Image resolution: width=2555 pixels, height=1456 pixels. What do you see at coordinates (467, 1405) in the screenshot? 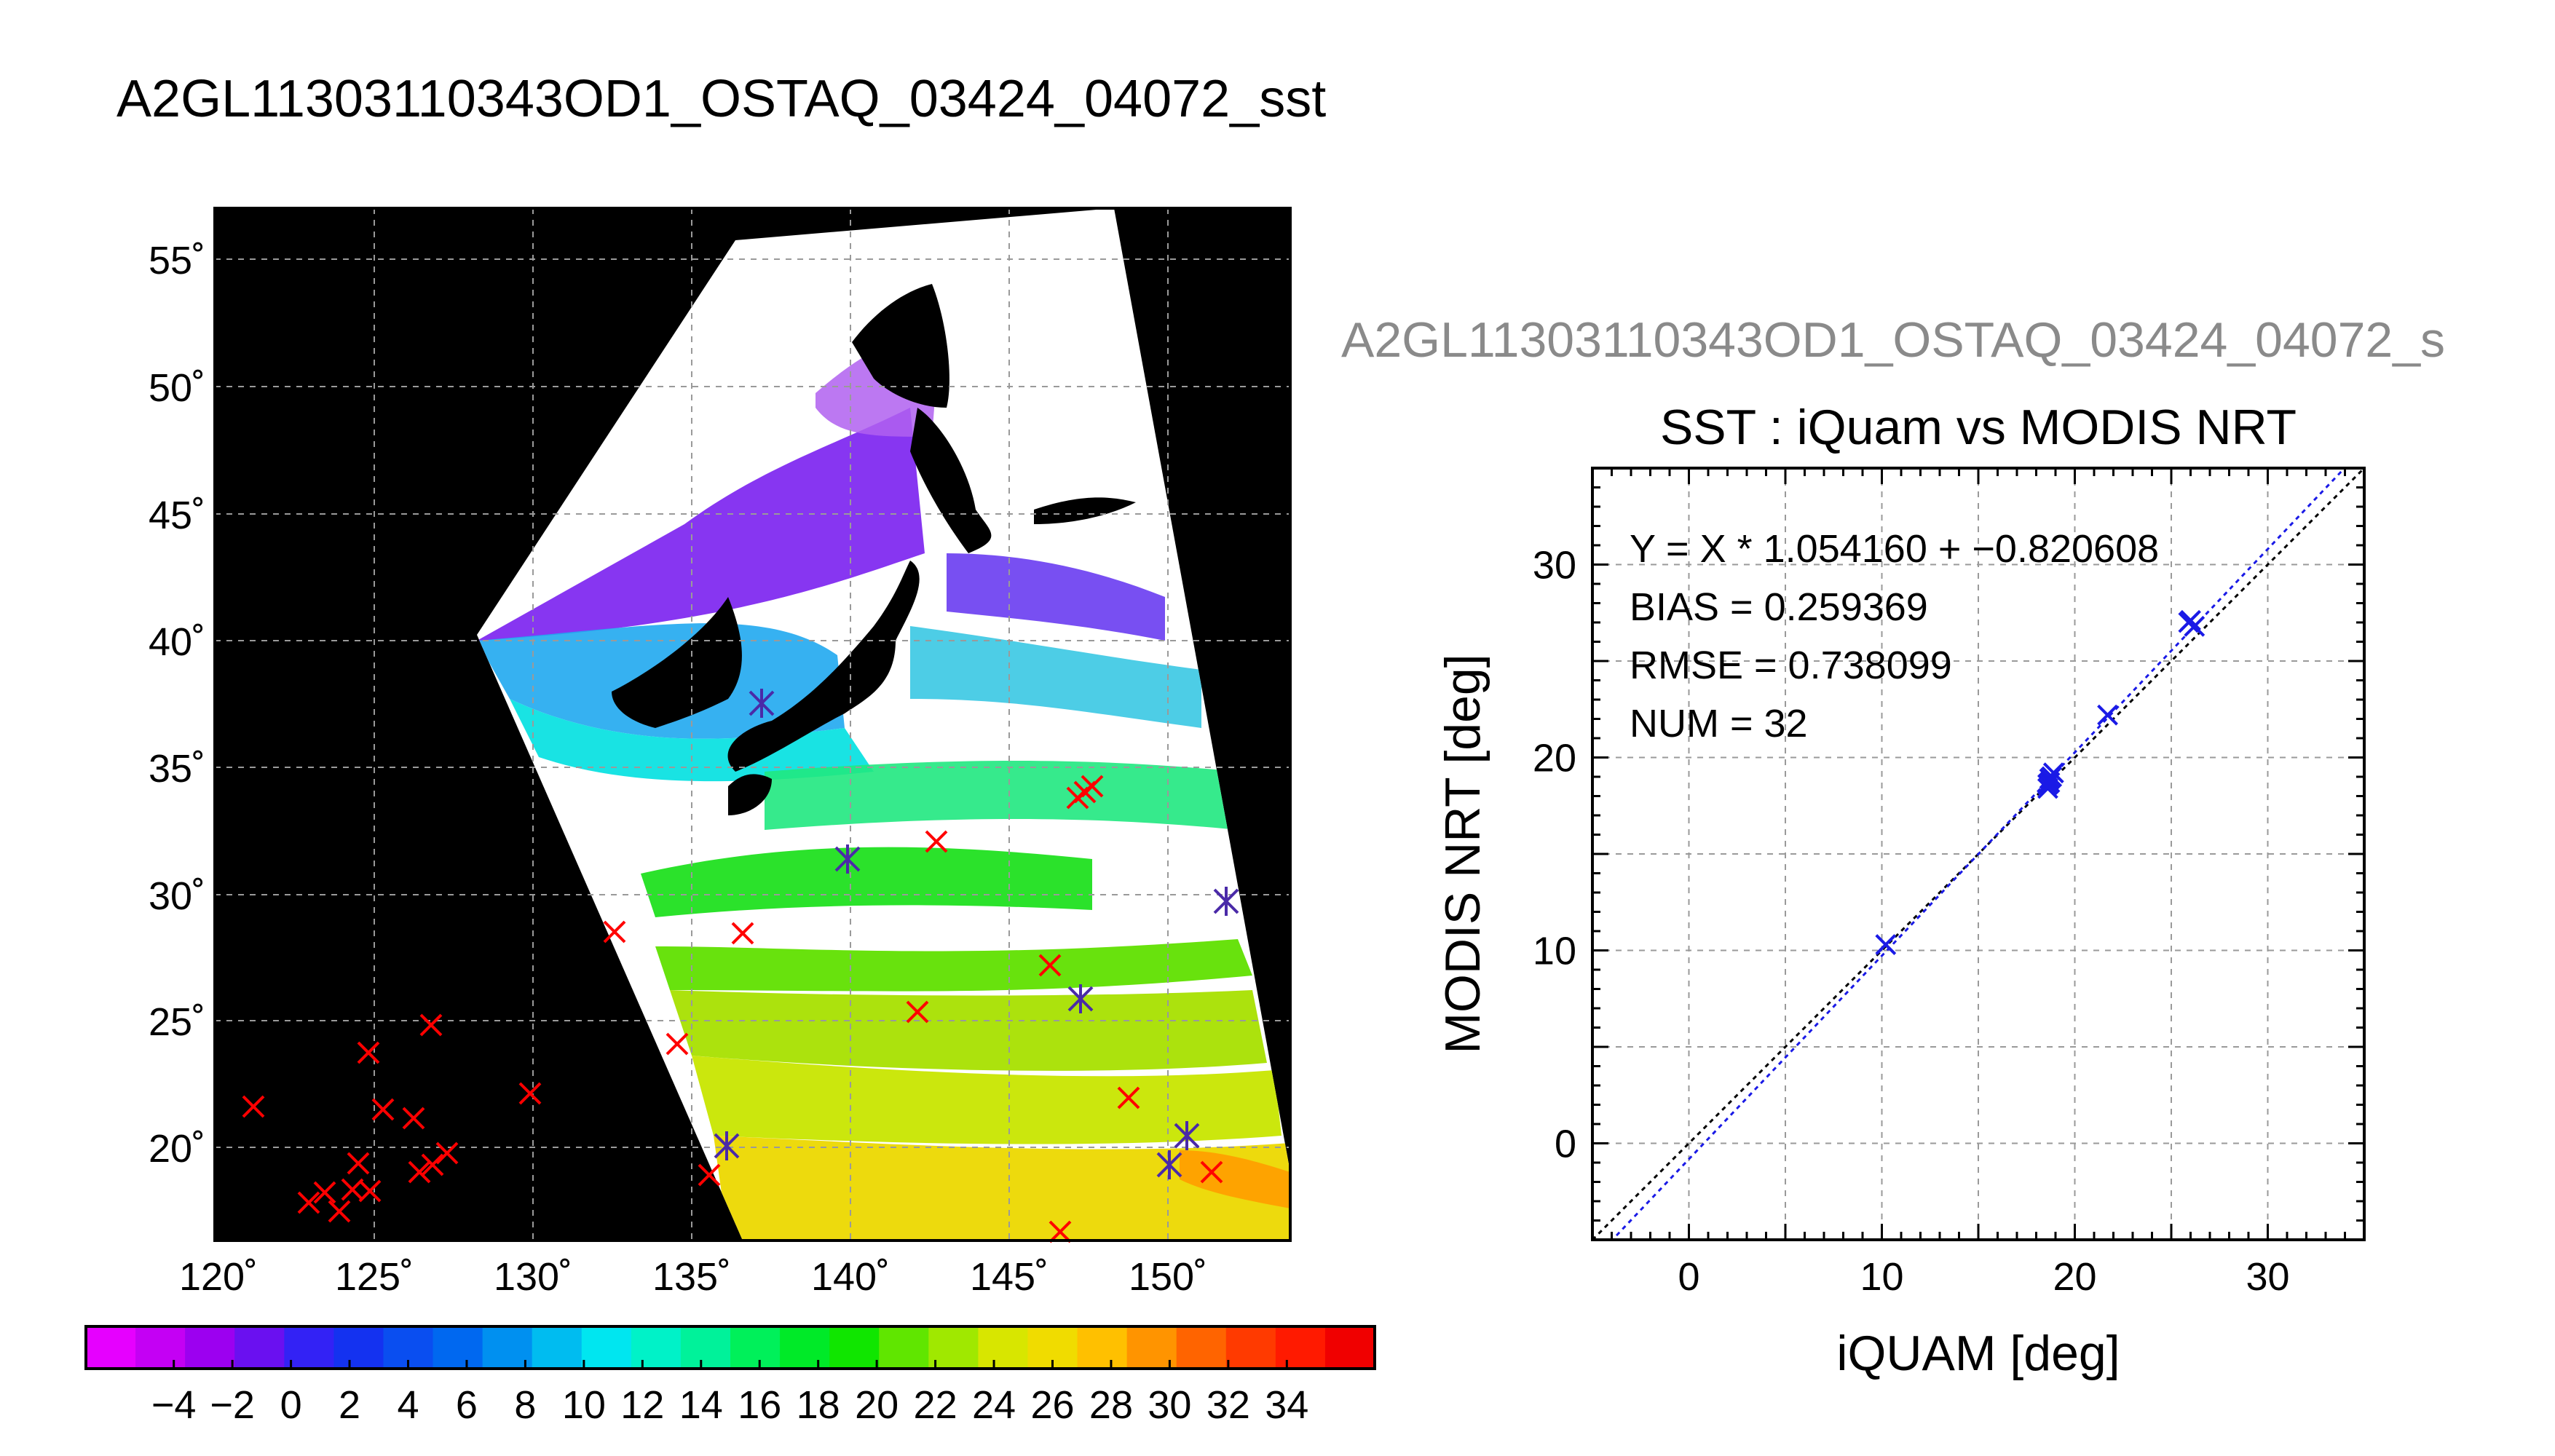
I see `colorbar-tick-label: 6` at bounding box center [467, 1405].